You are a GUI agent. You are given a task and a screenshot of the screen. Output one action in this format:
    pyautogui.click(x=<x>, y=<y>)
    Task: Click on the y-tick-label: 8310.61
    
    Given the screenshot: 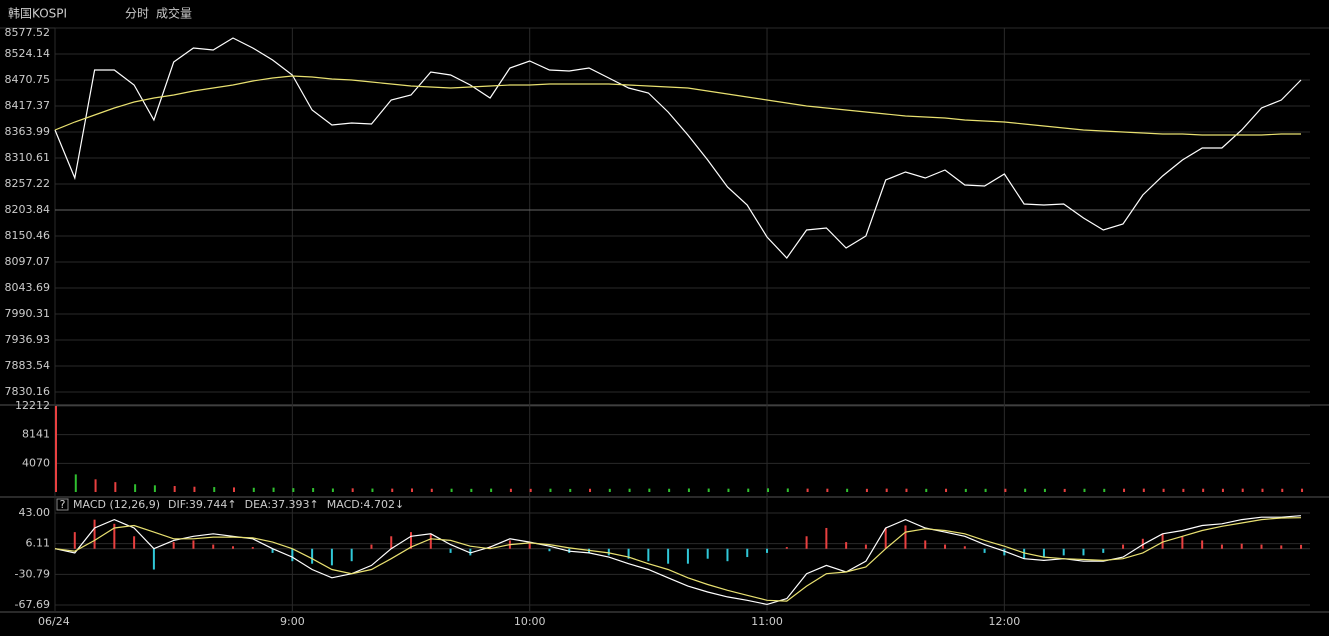 What is the action you would take?
    pyautogui.click(x=28, y=157)
    